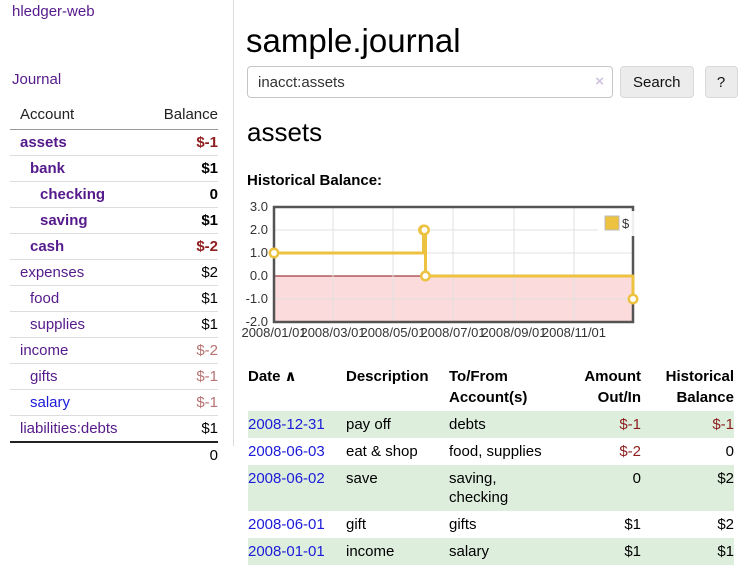 The image size is (742, 582). I want to click on clear-search-icon: ×, so click(599, 81).